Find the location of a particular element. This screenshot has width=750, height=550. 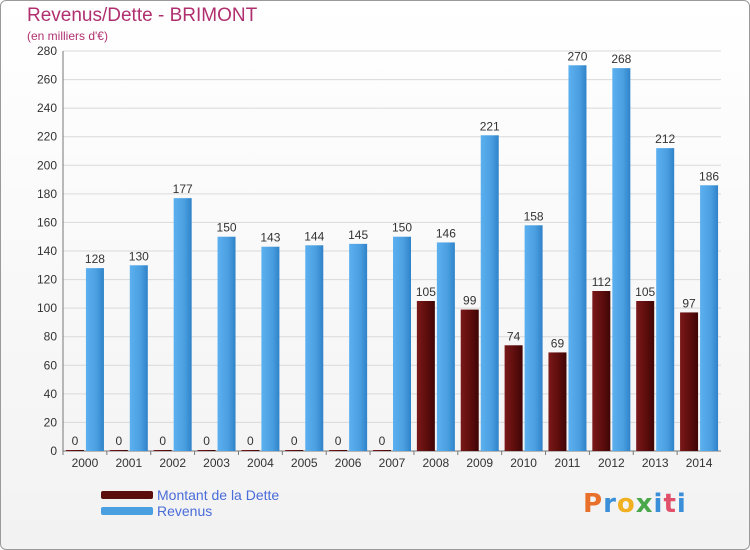

chart-title: Revenus/Dette - BRIMONT is located at coordinates (142, 15).